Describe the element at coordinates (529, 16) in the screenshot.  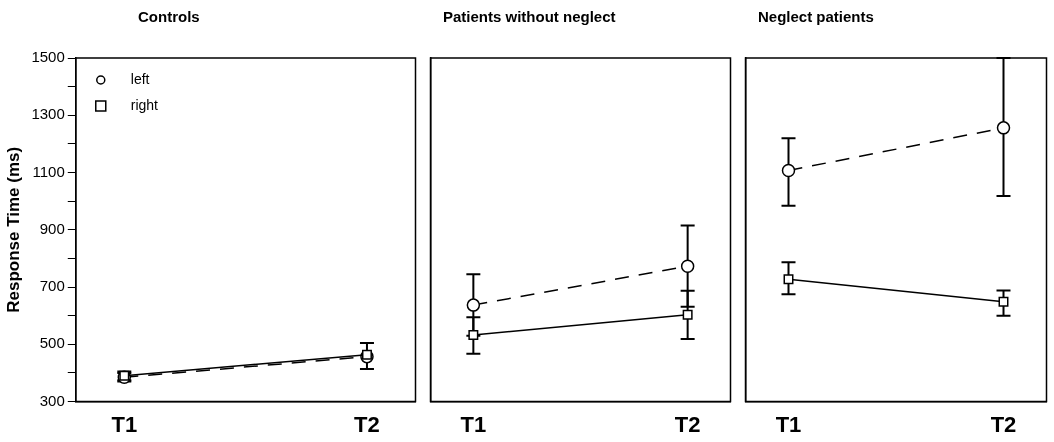
I see `chart-title: Patients without neglect` at that location.